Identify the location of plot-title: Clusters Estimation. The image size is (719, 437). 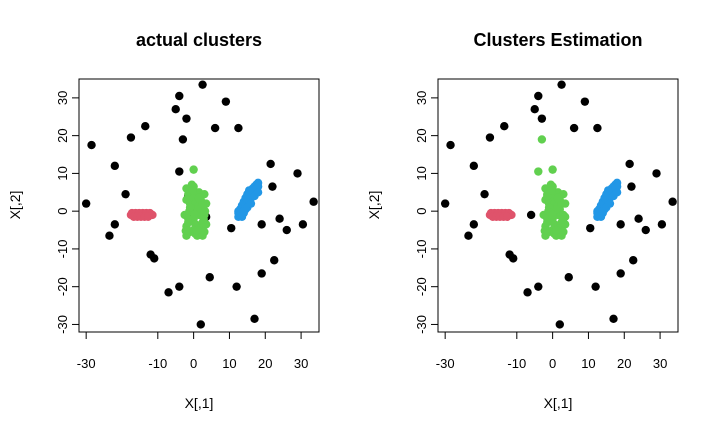
(557, 40).